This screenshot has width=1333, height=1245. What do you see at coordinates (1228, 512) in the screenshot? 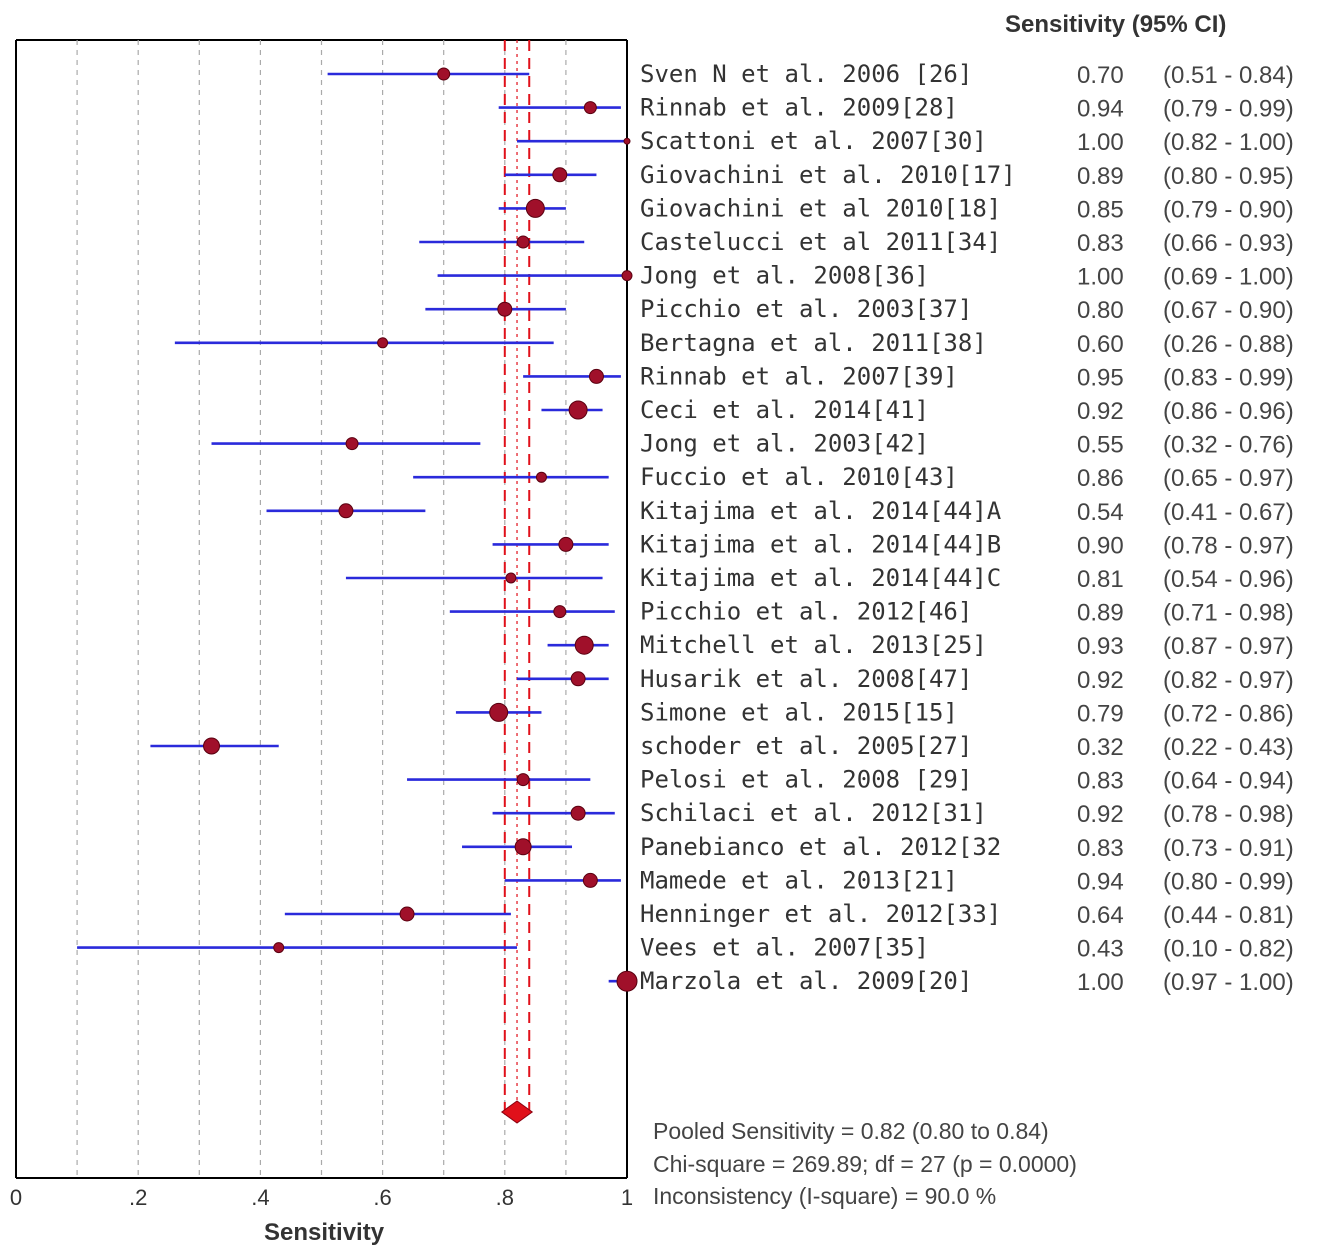
I see `confidence-interval: (0.41 - 0.67)` at bounding box center [1228, 512].